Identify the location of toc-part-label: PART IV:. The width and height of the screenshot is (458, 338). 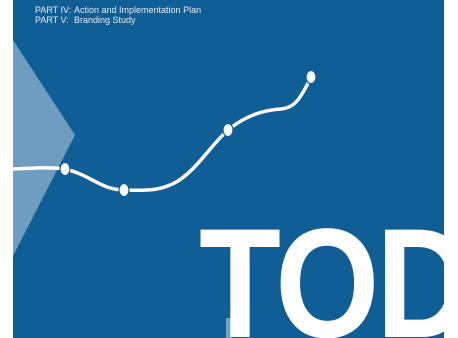
(53, 10).